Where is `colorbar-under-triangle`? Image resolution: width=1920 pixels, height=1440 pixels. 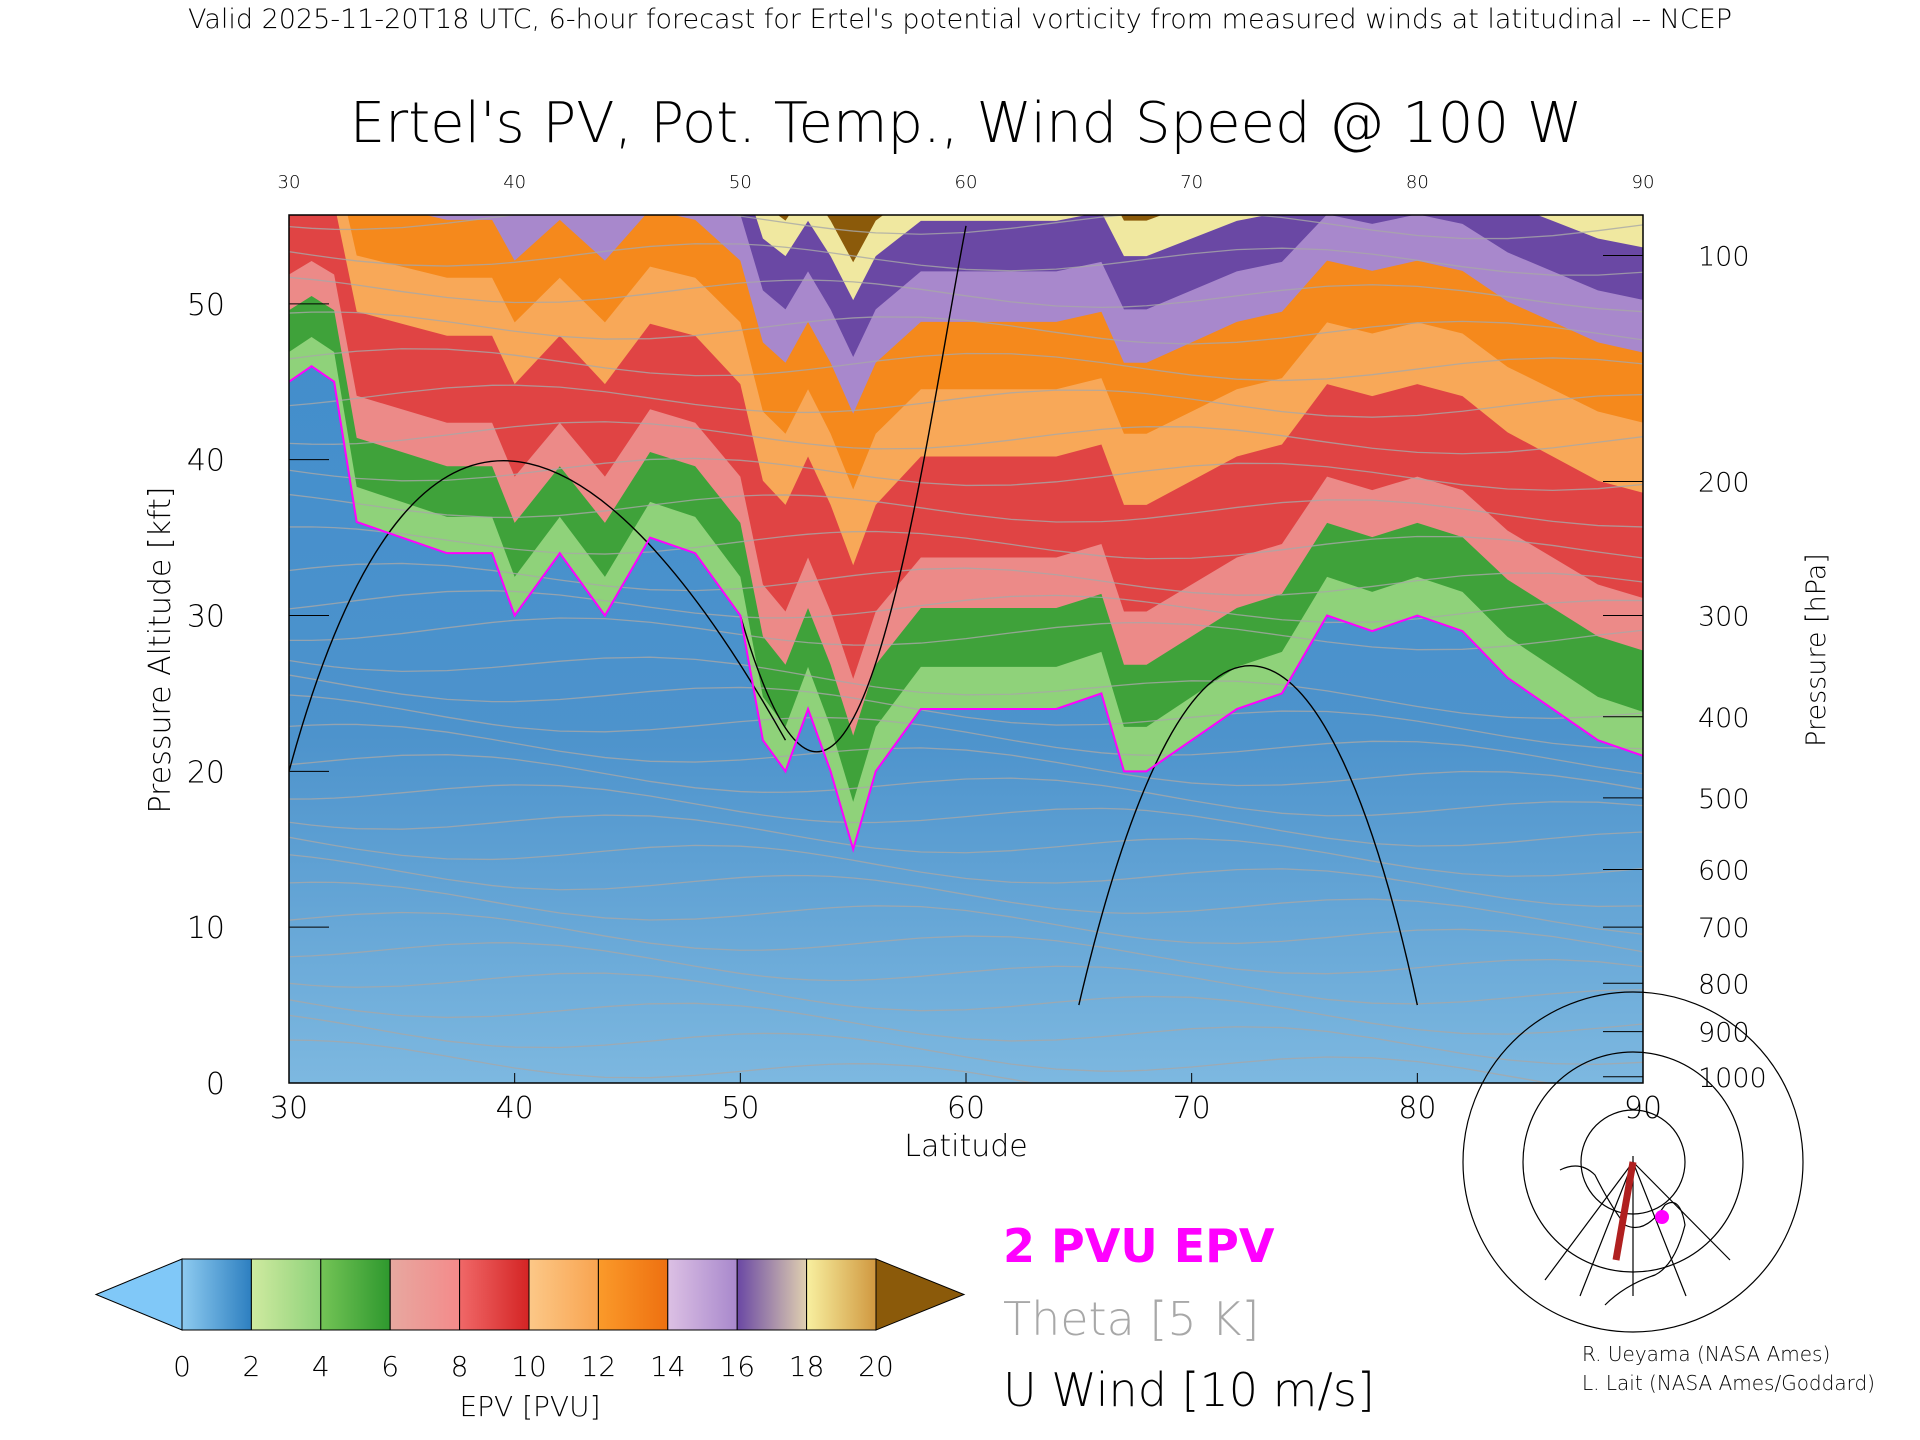 colorbar-under-triangle is located at coordinates (138, 1294).